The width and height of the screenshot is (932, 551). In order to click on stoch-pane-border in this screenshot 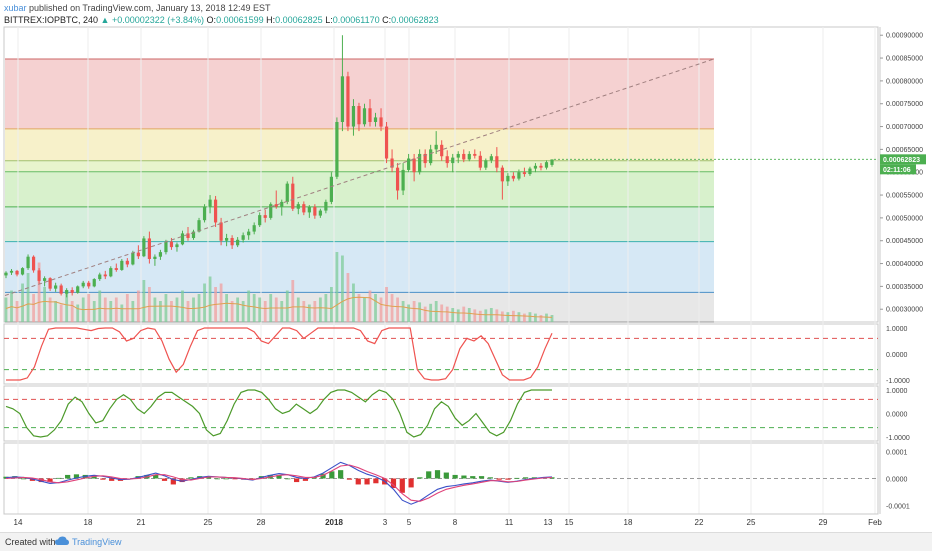, I will do `click(441, 354)`.